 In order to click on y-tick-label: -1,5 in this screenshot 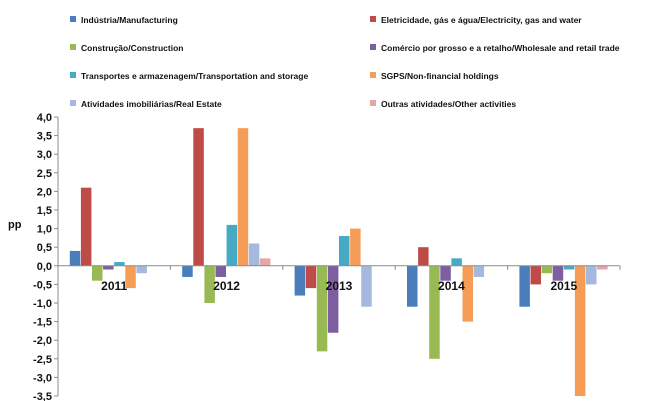, I will do `click(42, 323)`.